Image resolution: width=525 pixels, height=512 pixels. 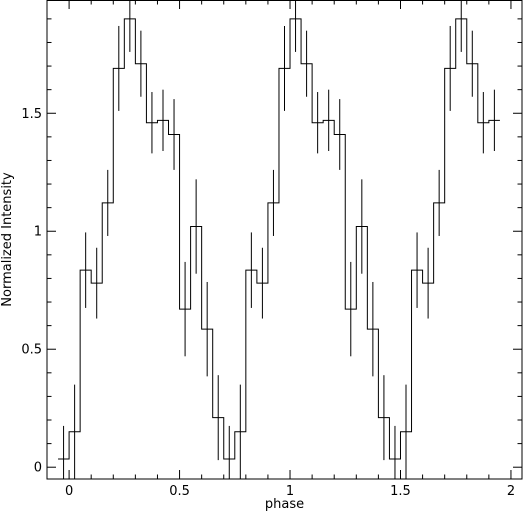 I want to click on y-tick-label: 0.5, so click(x=31, y=350).